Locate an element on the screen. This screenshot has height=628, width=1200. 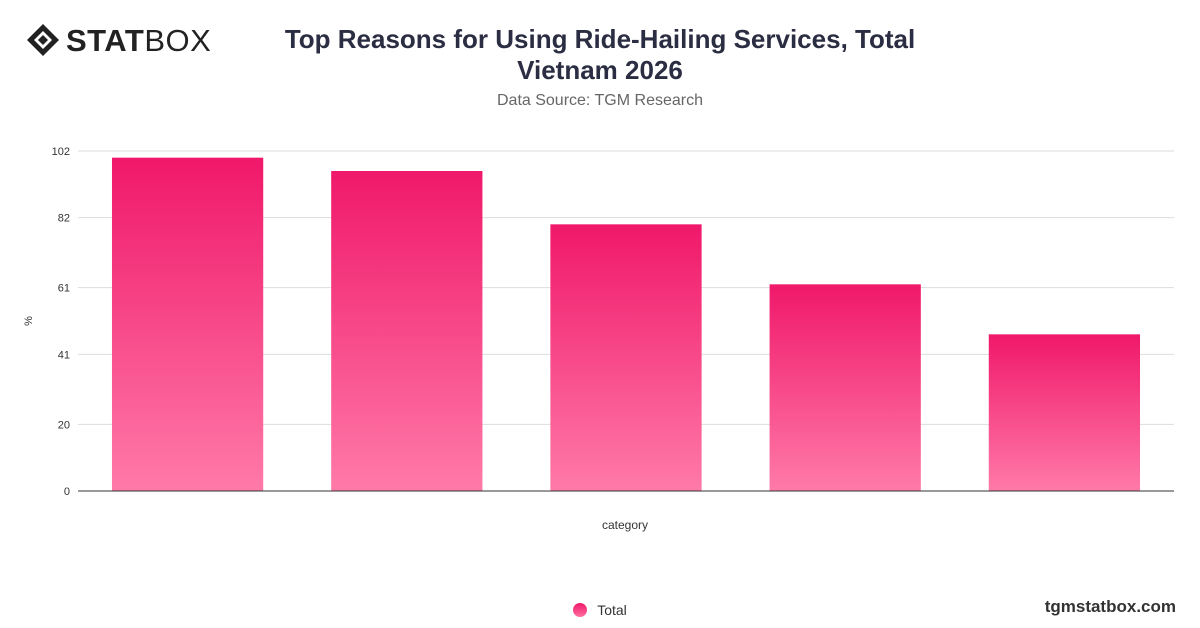
legend: Total is located at coordinates (600, 611).